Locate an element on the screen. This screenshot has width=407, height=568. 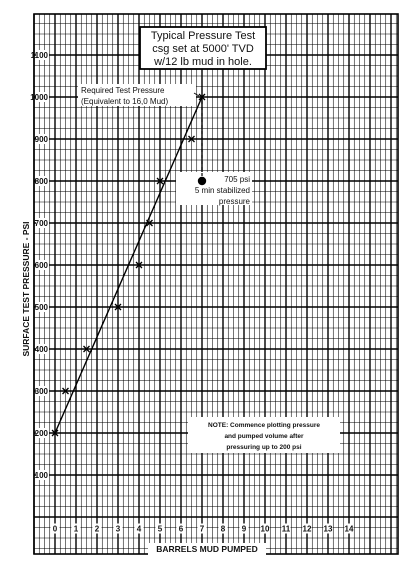
x-tick-label: 10 is located at coordinates (265, 529).